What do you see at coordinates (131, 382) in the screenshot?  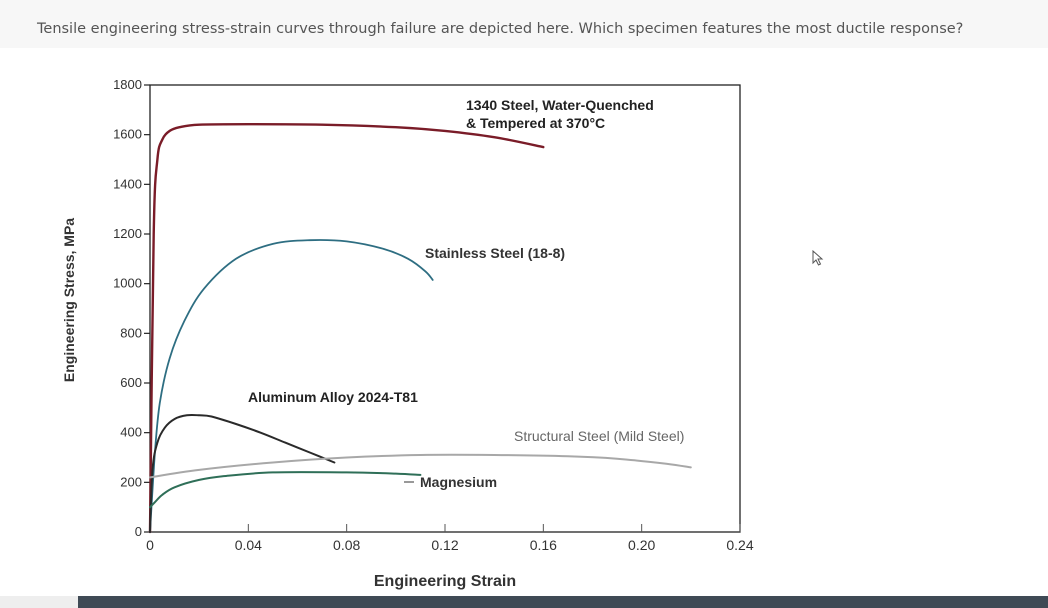 I see `y-tick-label: 600` at bounding box center [131, 382].